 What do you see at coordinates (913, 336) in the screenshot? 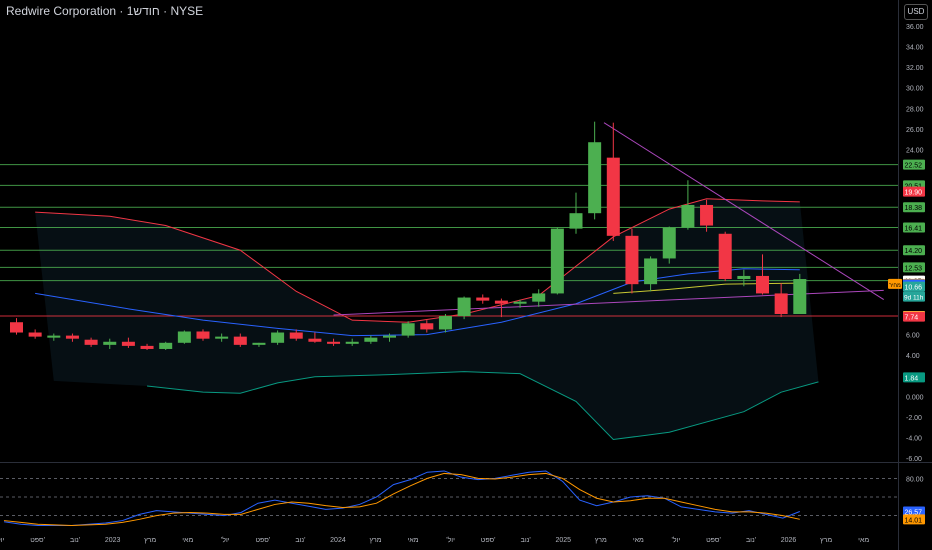
I see `y-tick-label: 6.00` at bounding box center [913, 336].